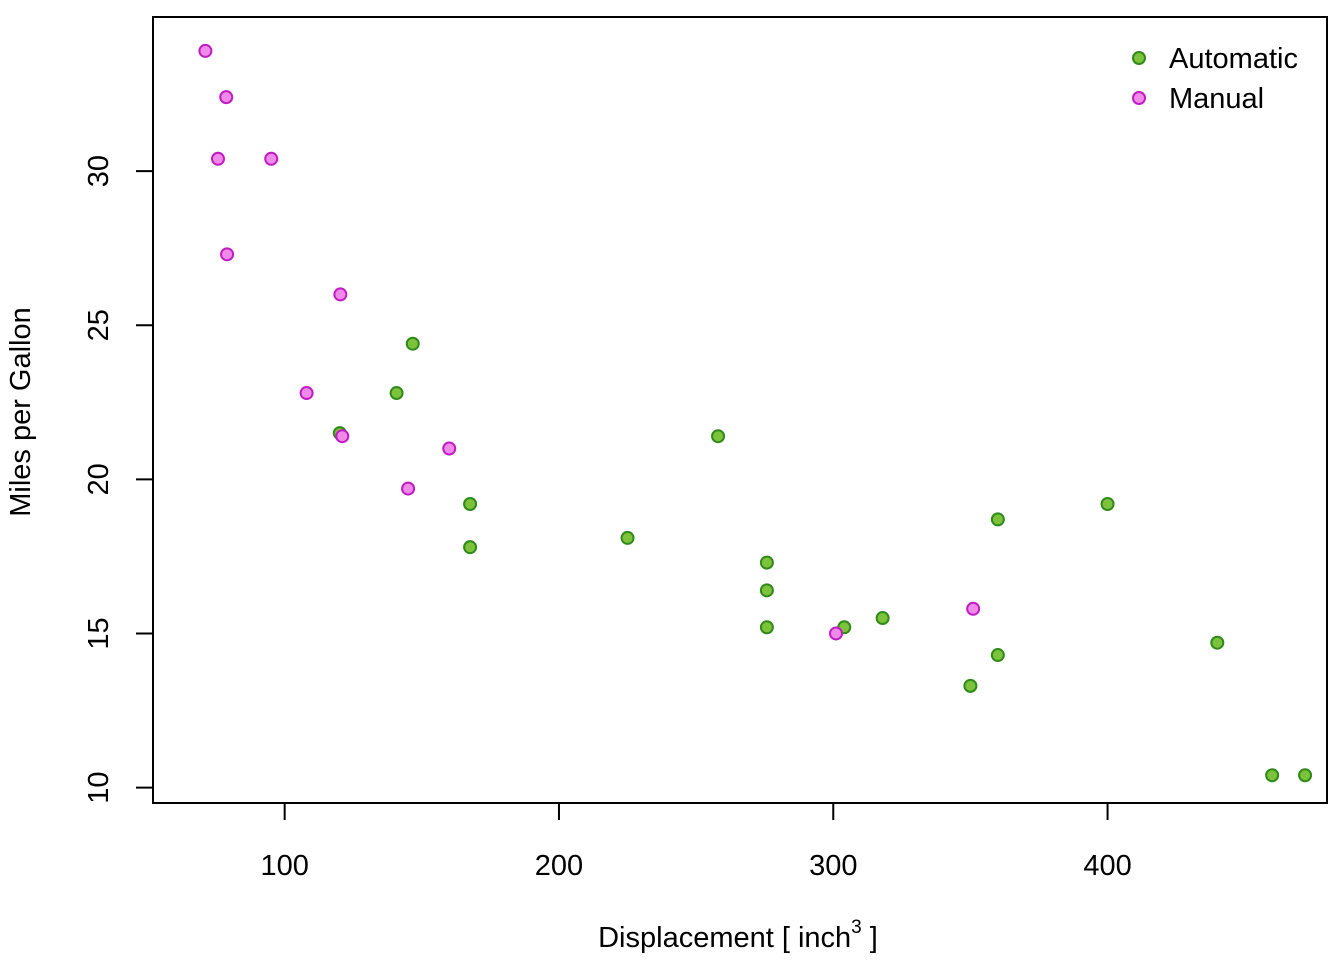 The width and height of the screenshot is (1344, 960). I want to click on y-axis: 10 15 20 25 30, so click(118, 479).